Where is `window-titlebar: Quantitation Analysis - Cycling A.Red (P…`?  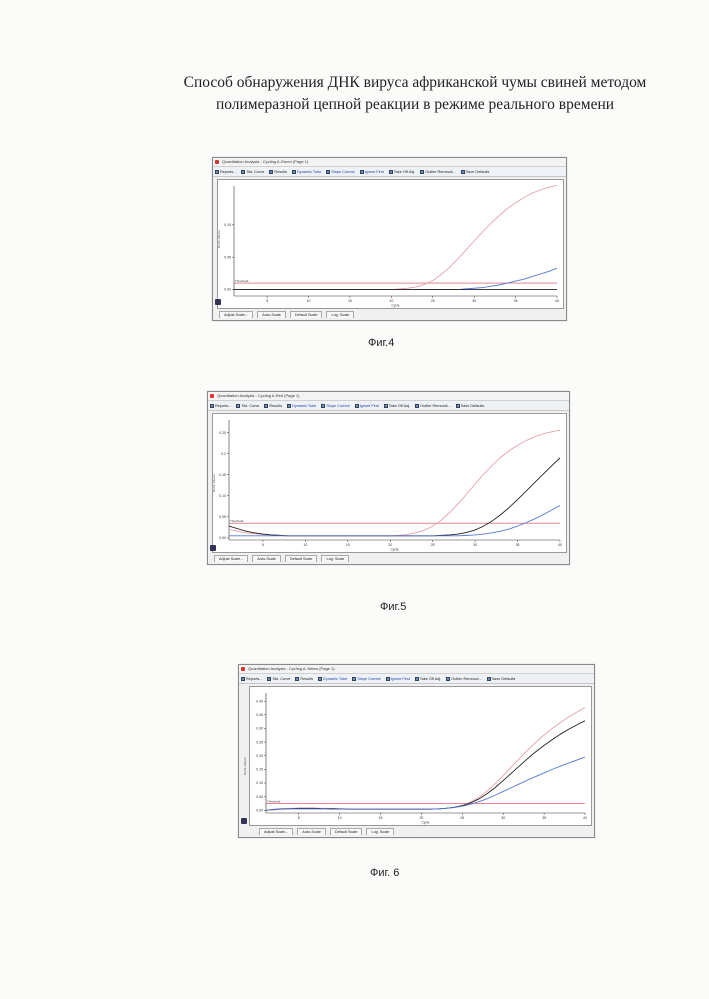
window-titlebar: Quantitation Analysis - Cycling A.Red (P… is located at coordinates (388, 396).